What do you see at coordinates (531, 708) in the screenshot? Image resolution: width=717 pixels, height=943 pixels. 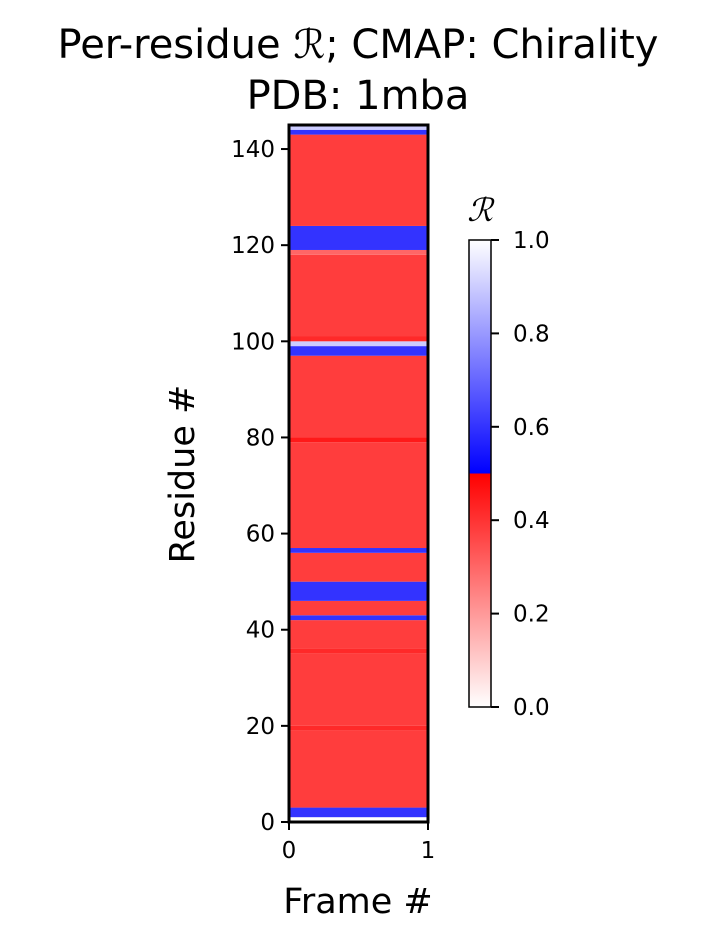 I see `colorbar-tick-label: 0.0` at bounding box center [531, 708].